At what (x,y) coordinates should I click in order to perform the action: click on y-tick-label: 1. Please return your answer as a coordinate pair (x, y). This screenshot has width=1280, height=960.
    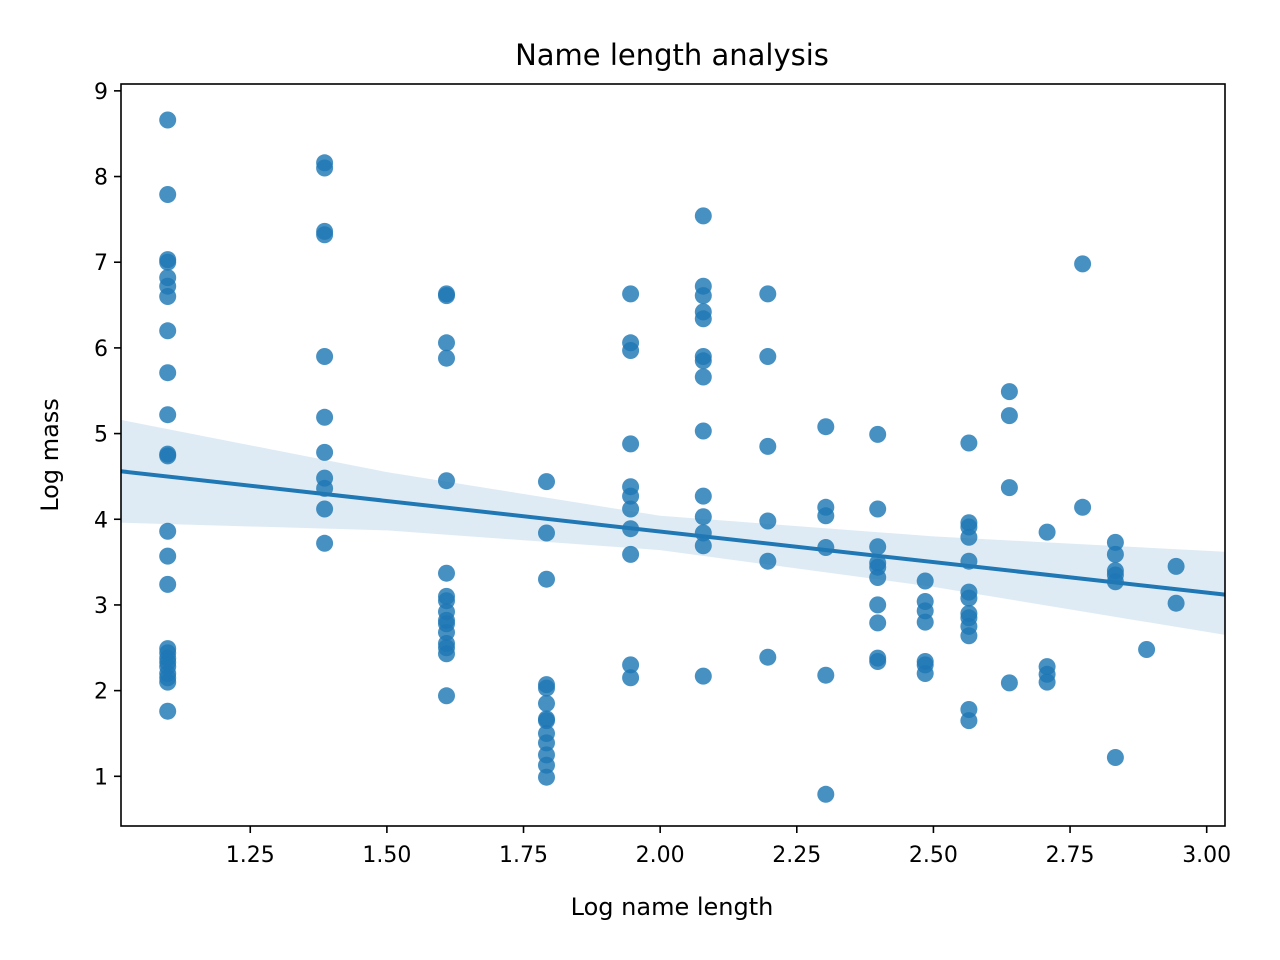
    Looking at the image, I should click on (101, 777).